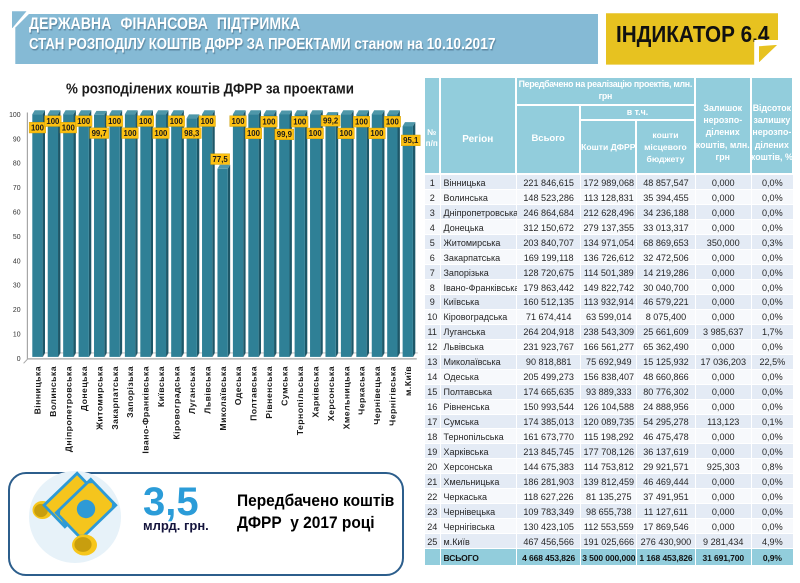  What do you see at coordinates (17, 188) in the screenshot?
I see `svg-text: 70` at bounding box center [17, 188].